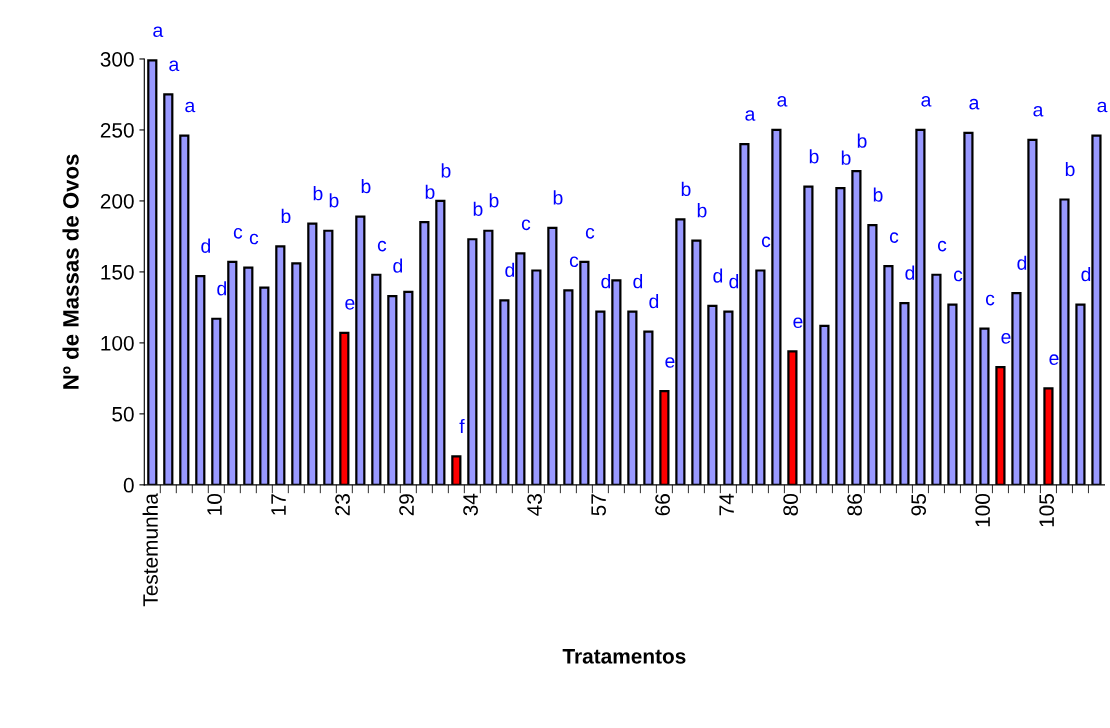  What do you see at coordinates (342, 505) in the screenshot?
I see `x-tick-label: 23` at bounding box center [342, 505].